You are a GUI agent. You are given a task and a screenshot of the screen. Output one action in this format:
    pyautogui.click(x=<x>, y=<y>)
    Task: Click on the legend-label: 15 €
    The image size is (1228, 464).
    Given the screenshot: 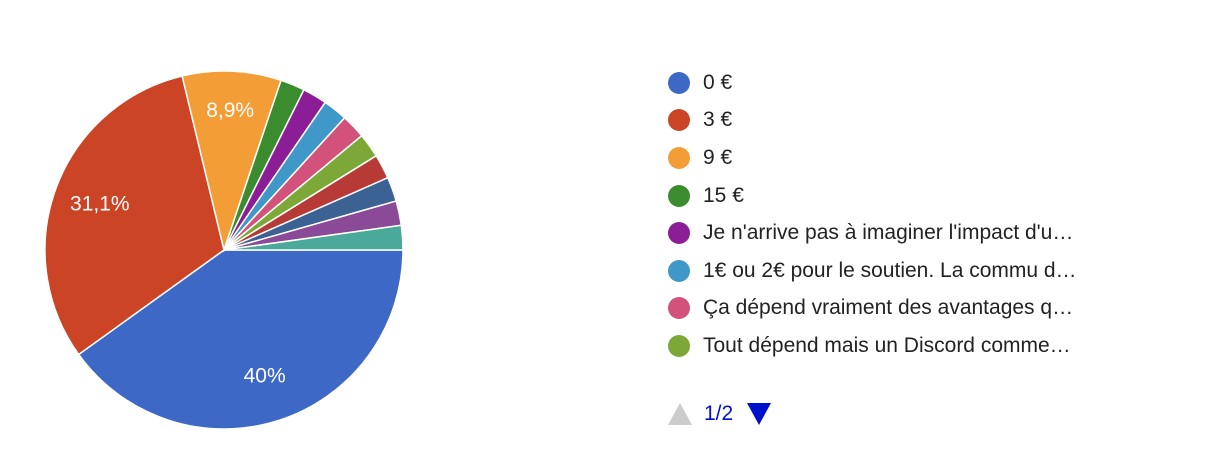 What is the action you would take?
    pyautogui.click(x=723, y=195)
    